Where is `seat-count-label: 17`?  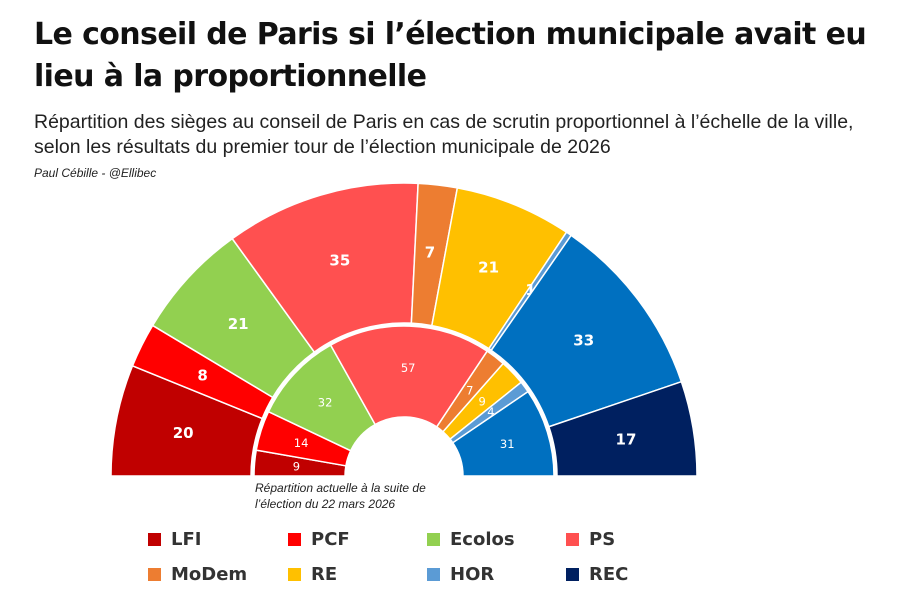
seat-count-label: 17 is located at coordinates (626, 439).